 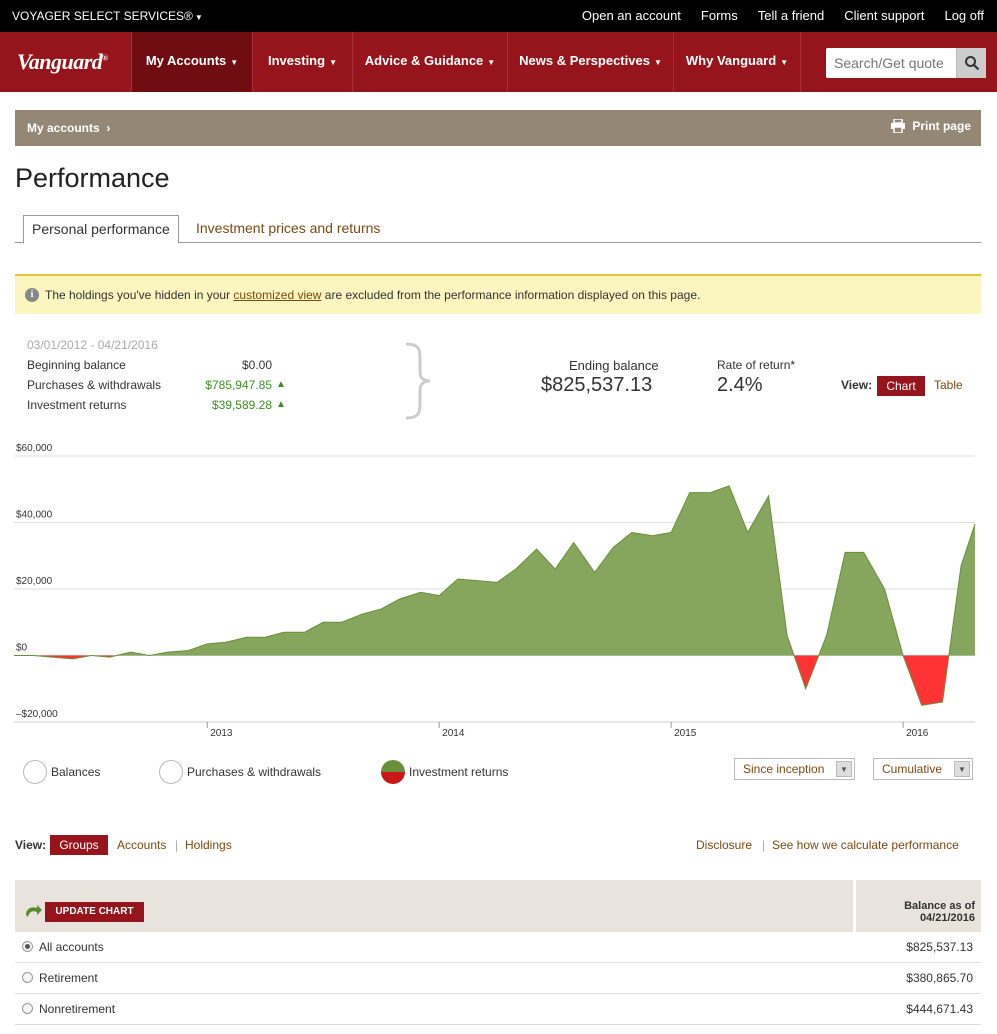 What do you see at coordinates (256, 365) in the screenshot?
I see `beginning-balance-value: $0.00` at bounding box center [256, 365].